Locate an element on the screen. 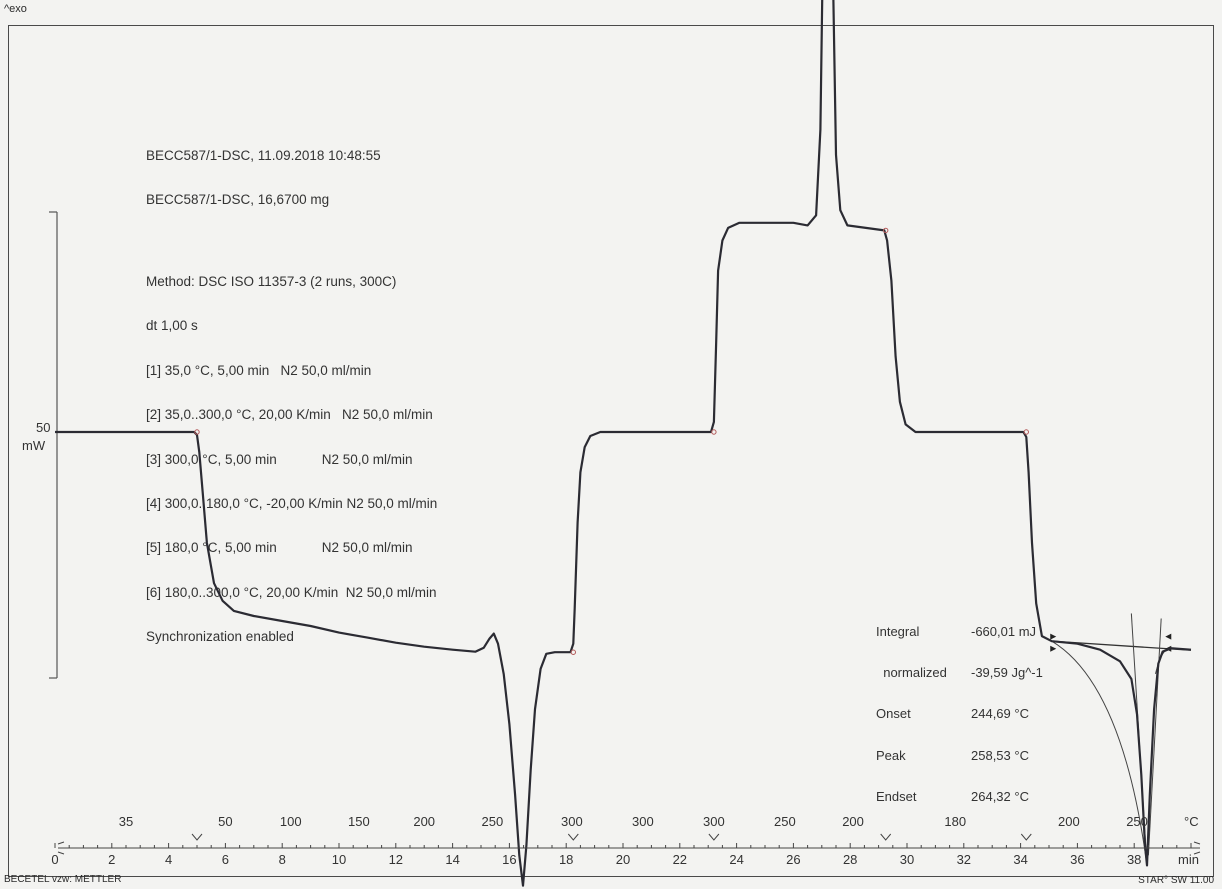 The width and height of the screenshot is (1222, 889). scale-bar: 50 mW is located at coordinates (40, 445).